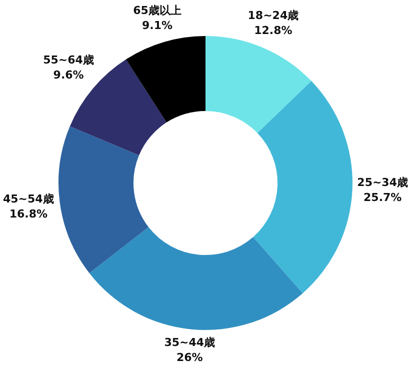  What do you see at coordinates (273, 15) in the screenshot?
I see `slice-label: 18~24歳` at bounding box center [273, 15].